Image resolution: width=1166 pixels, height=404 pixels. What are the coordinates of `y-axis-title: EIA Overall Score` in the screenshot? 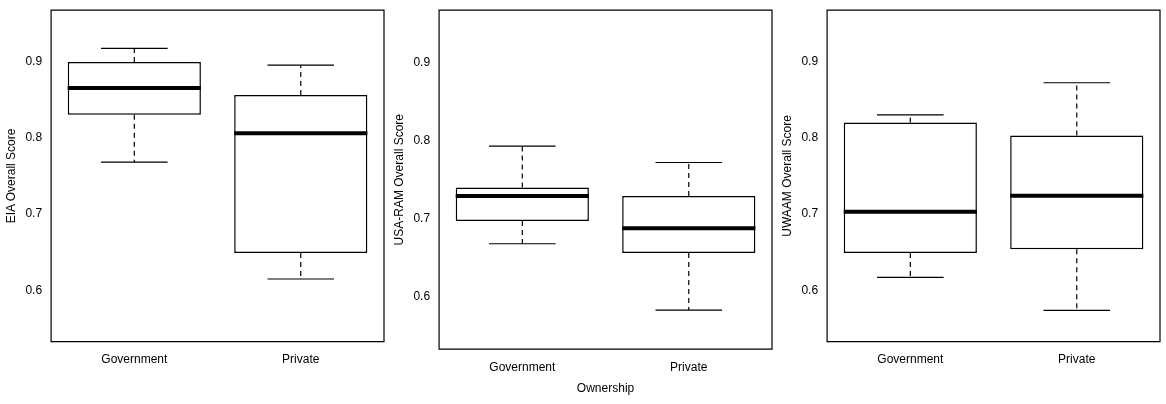 It's located at (10, 176).